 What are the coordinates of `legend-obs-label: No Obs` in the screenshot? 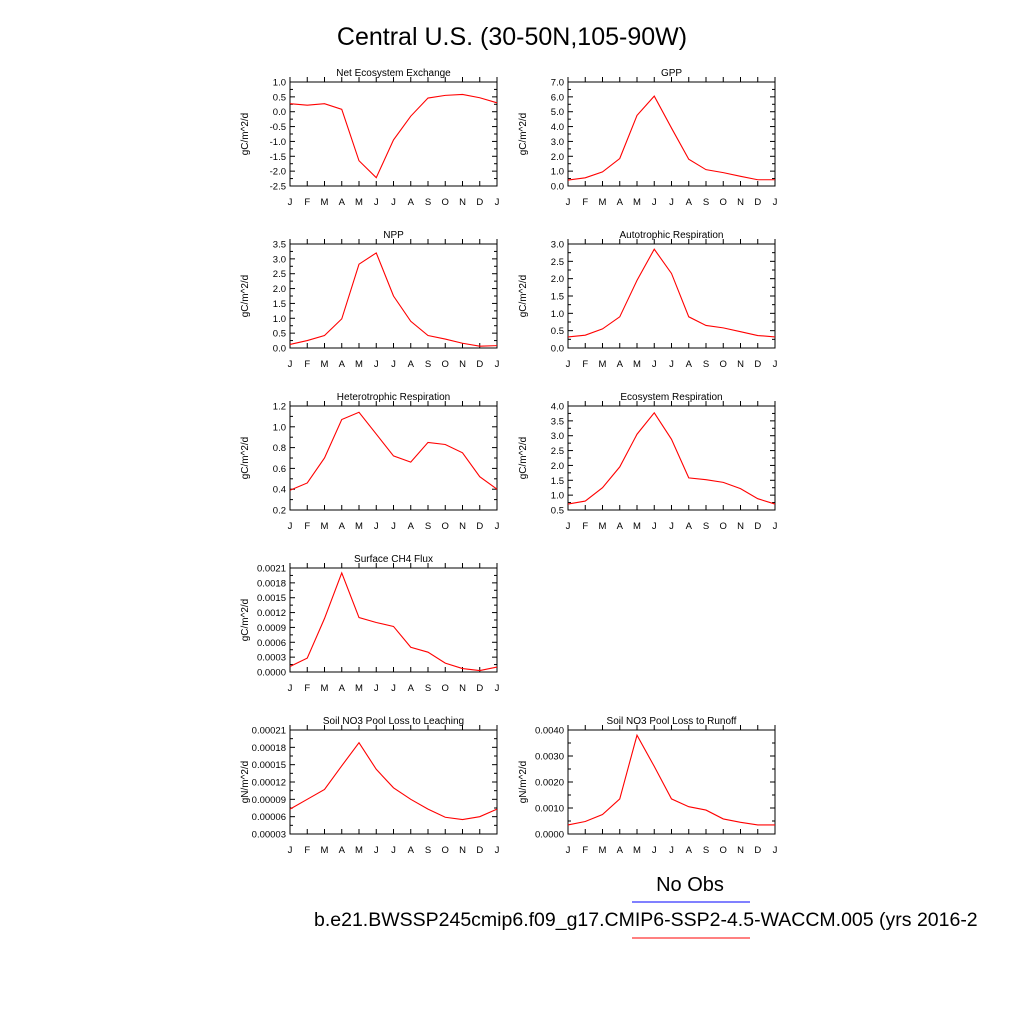 It's located at (690, 885).